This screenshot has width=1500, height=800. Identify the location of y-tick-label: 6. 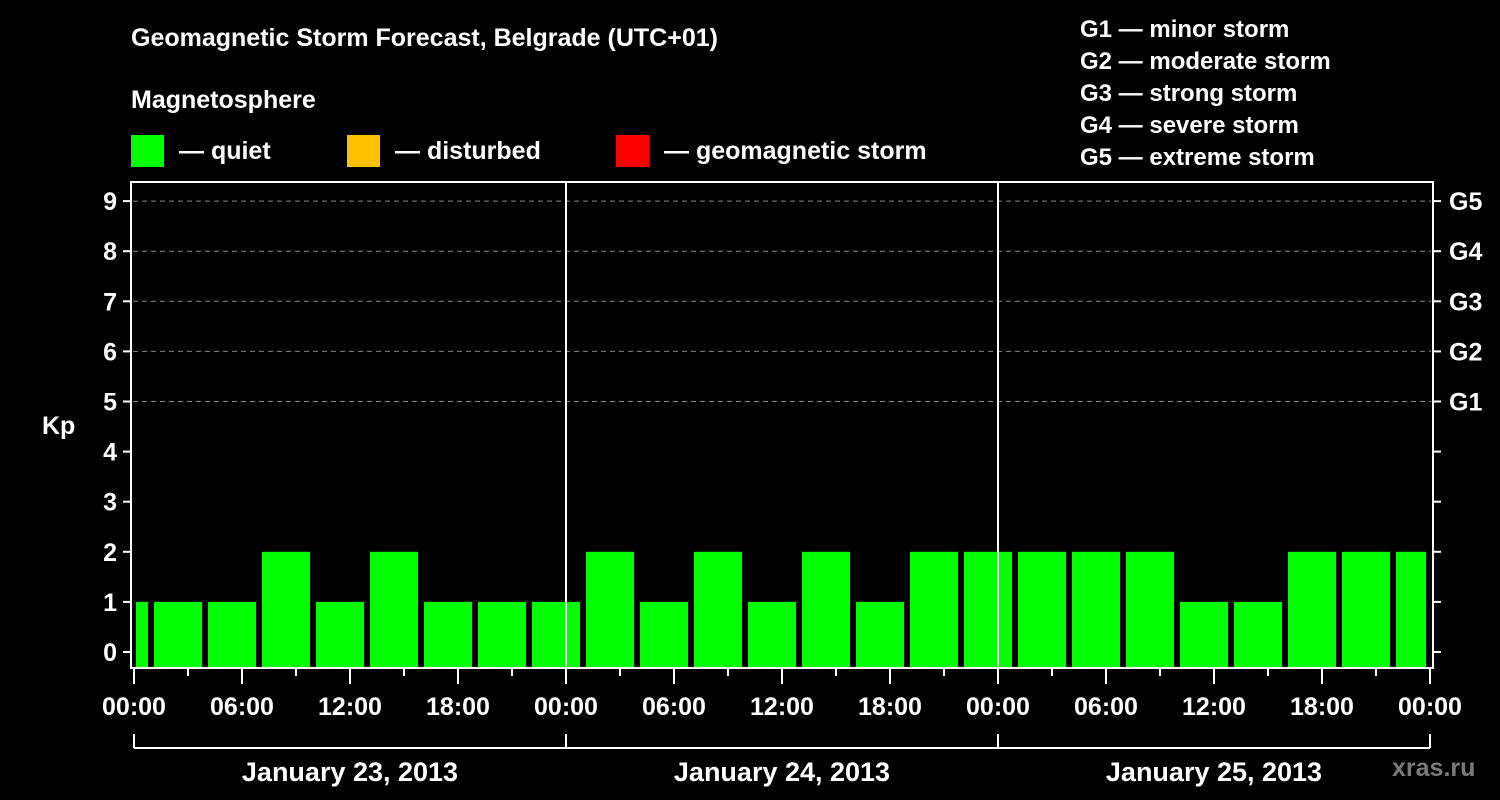
(110, 352).